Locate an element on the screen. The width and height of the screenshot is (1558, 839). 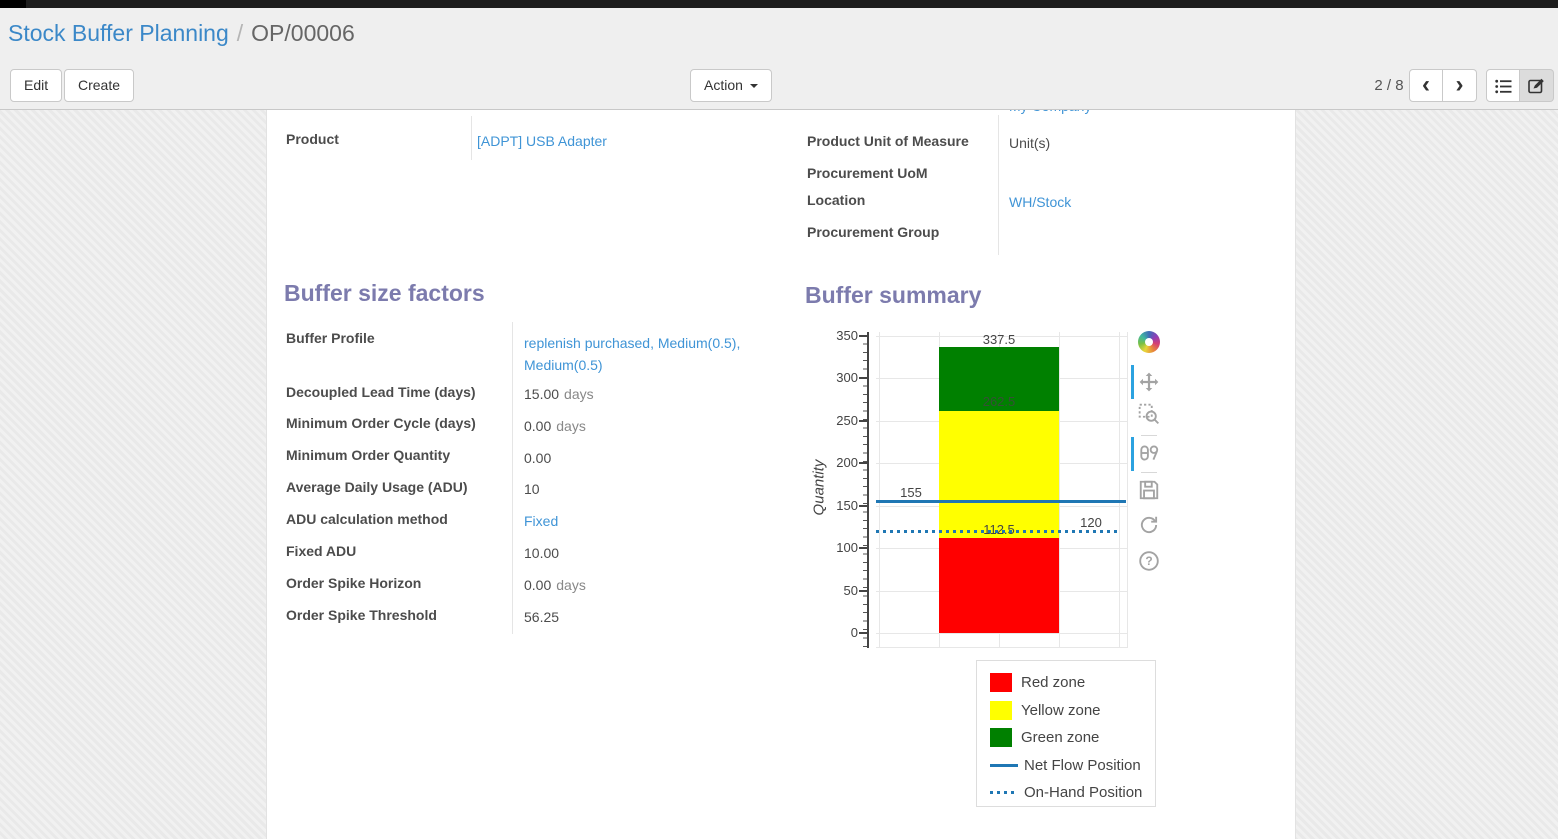
save-floppy-icon is located at coordinates (1149, 490).